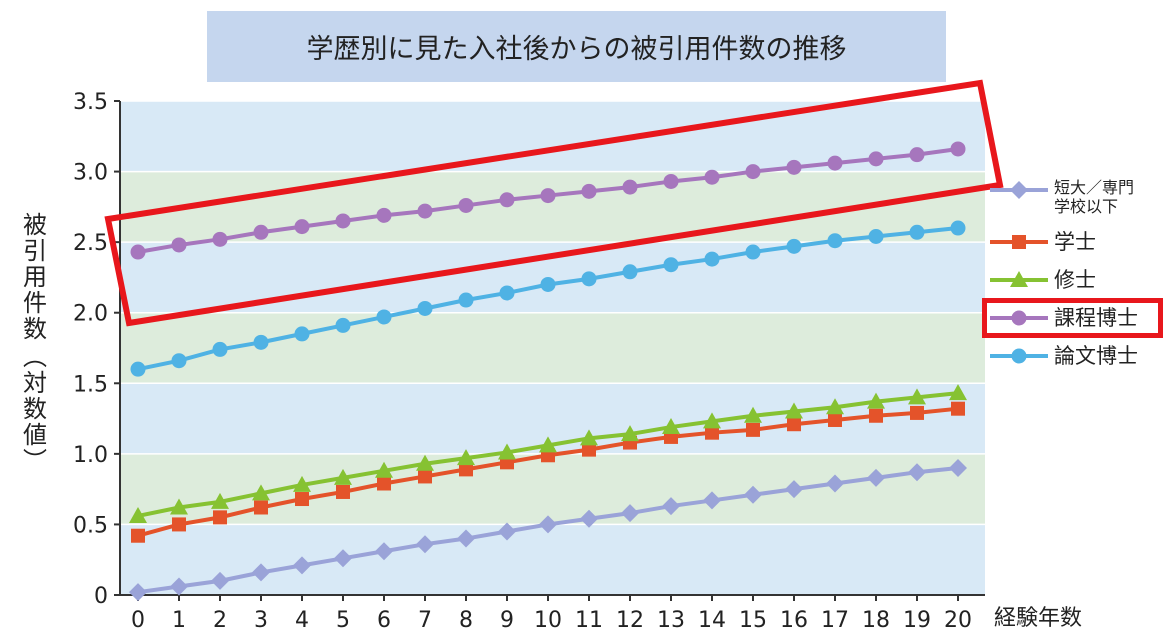 This screenshot has width=1173, height=634. I want to click on y-tick-label: 2.5, so click(90, 243).